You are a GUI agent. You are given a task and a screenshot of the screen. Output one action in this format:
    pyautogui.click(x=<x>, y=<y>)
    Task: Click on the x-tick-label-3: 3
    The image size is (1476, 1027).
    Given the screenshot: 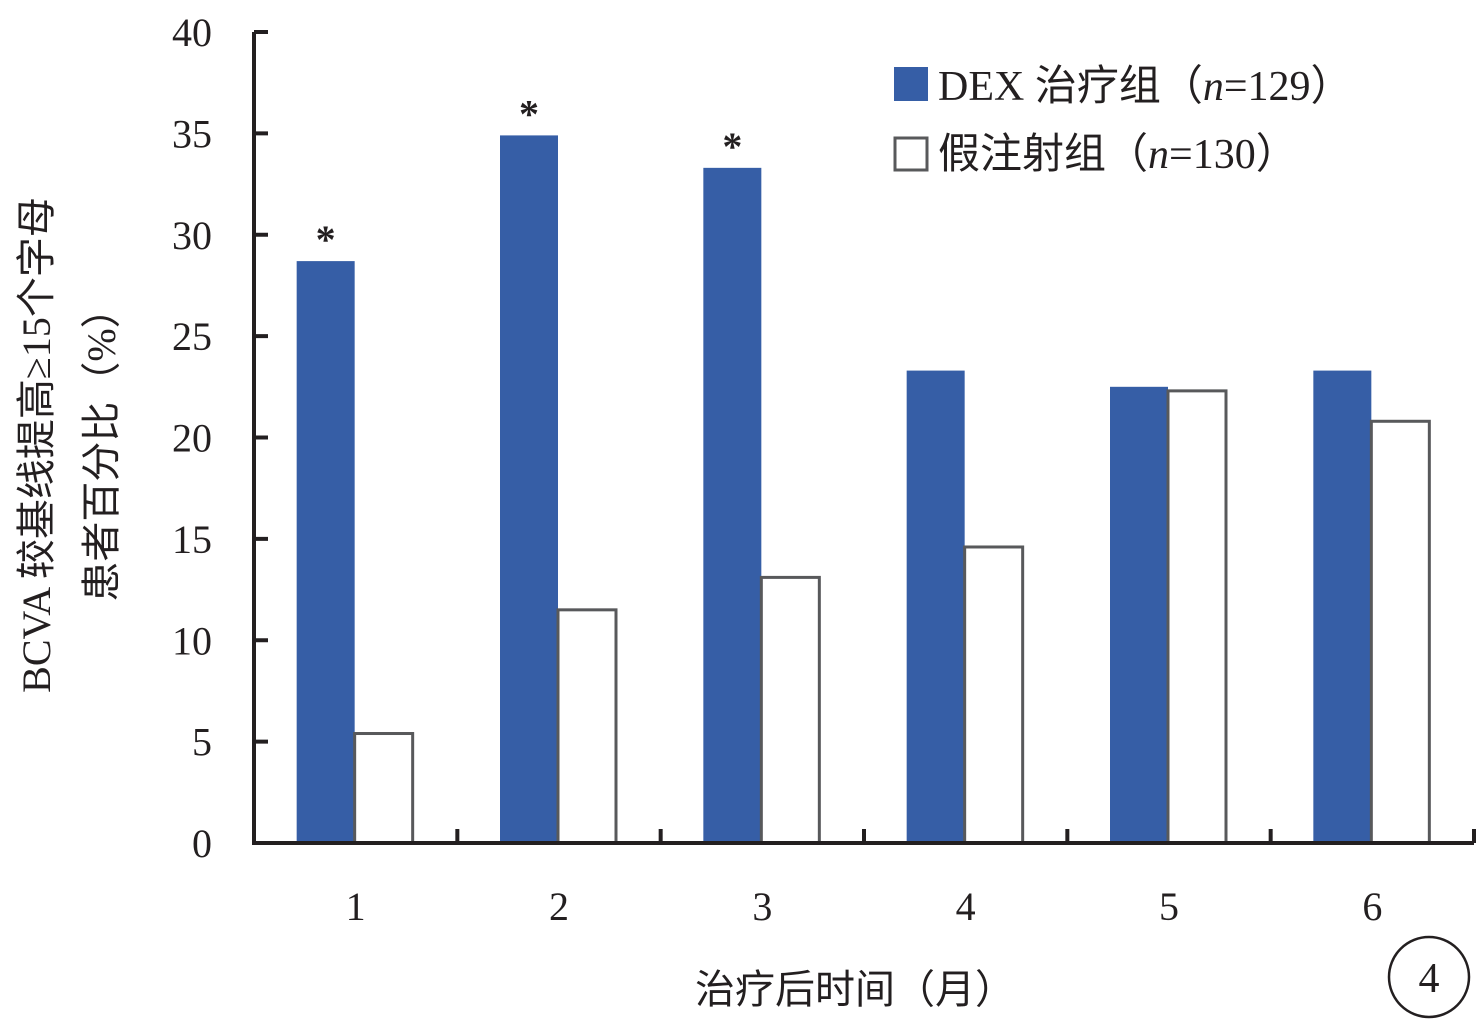 What is the action you would take?
    pyautogui.click(x=762, y=906)
    